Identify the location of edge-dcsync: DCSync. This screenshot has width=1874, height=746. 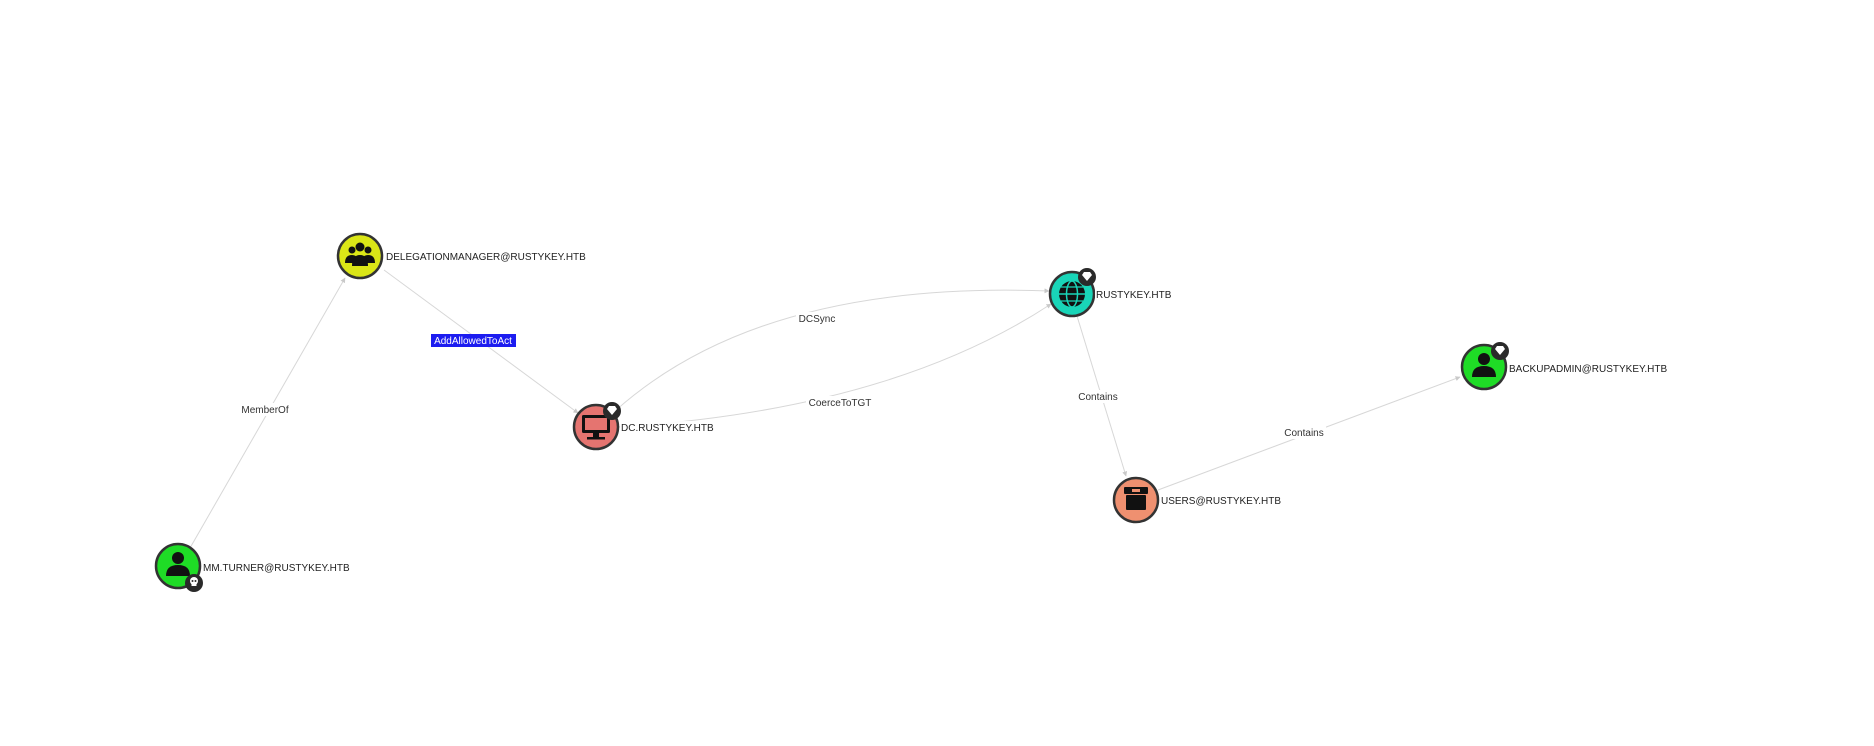
(831, 350).